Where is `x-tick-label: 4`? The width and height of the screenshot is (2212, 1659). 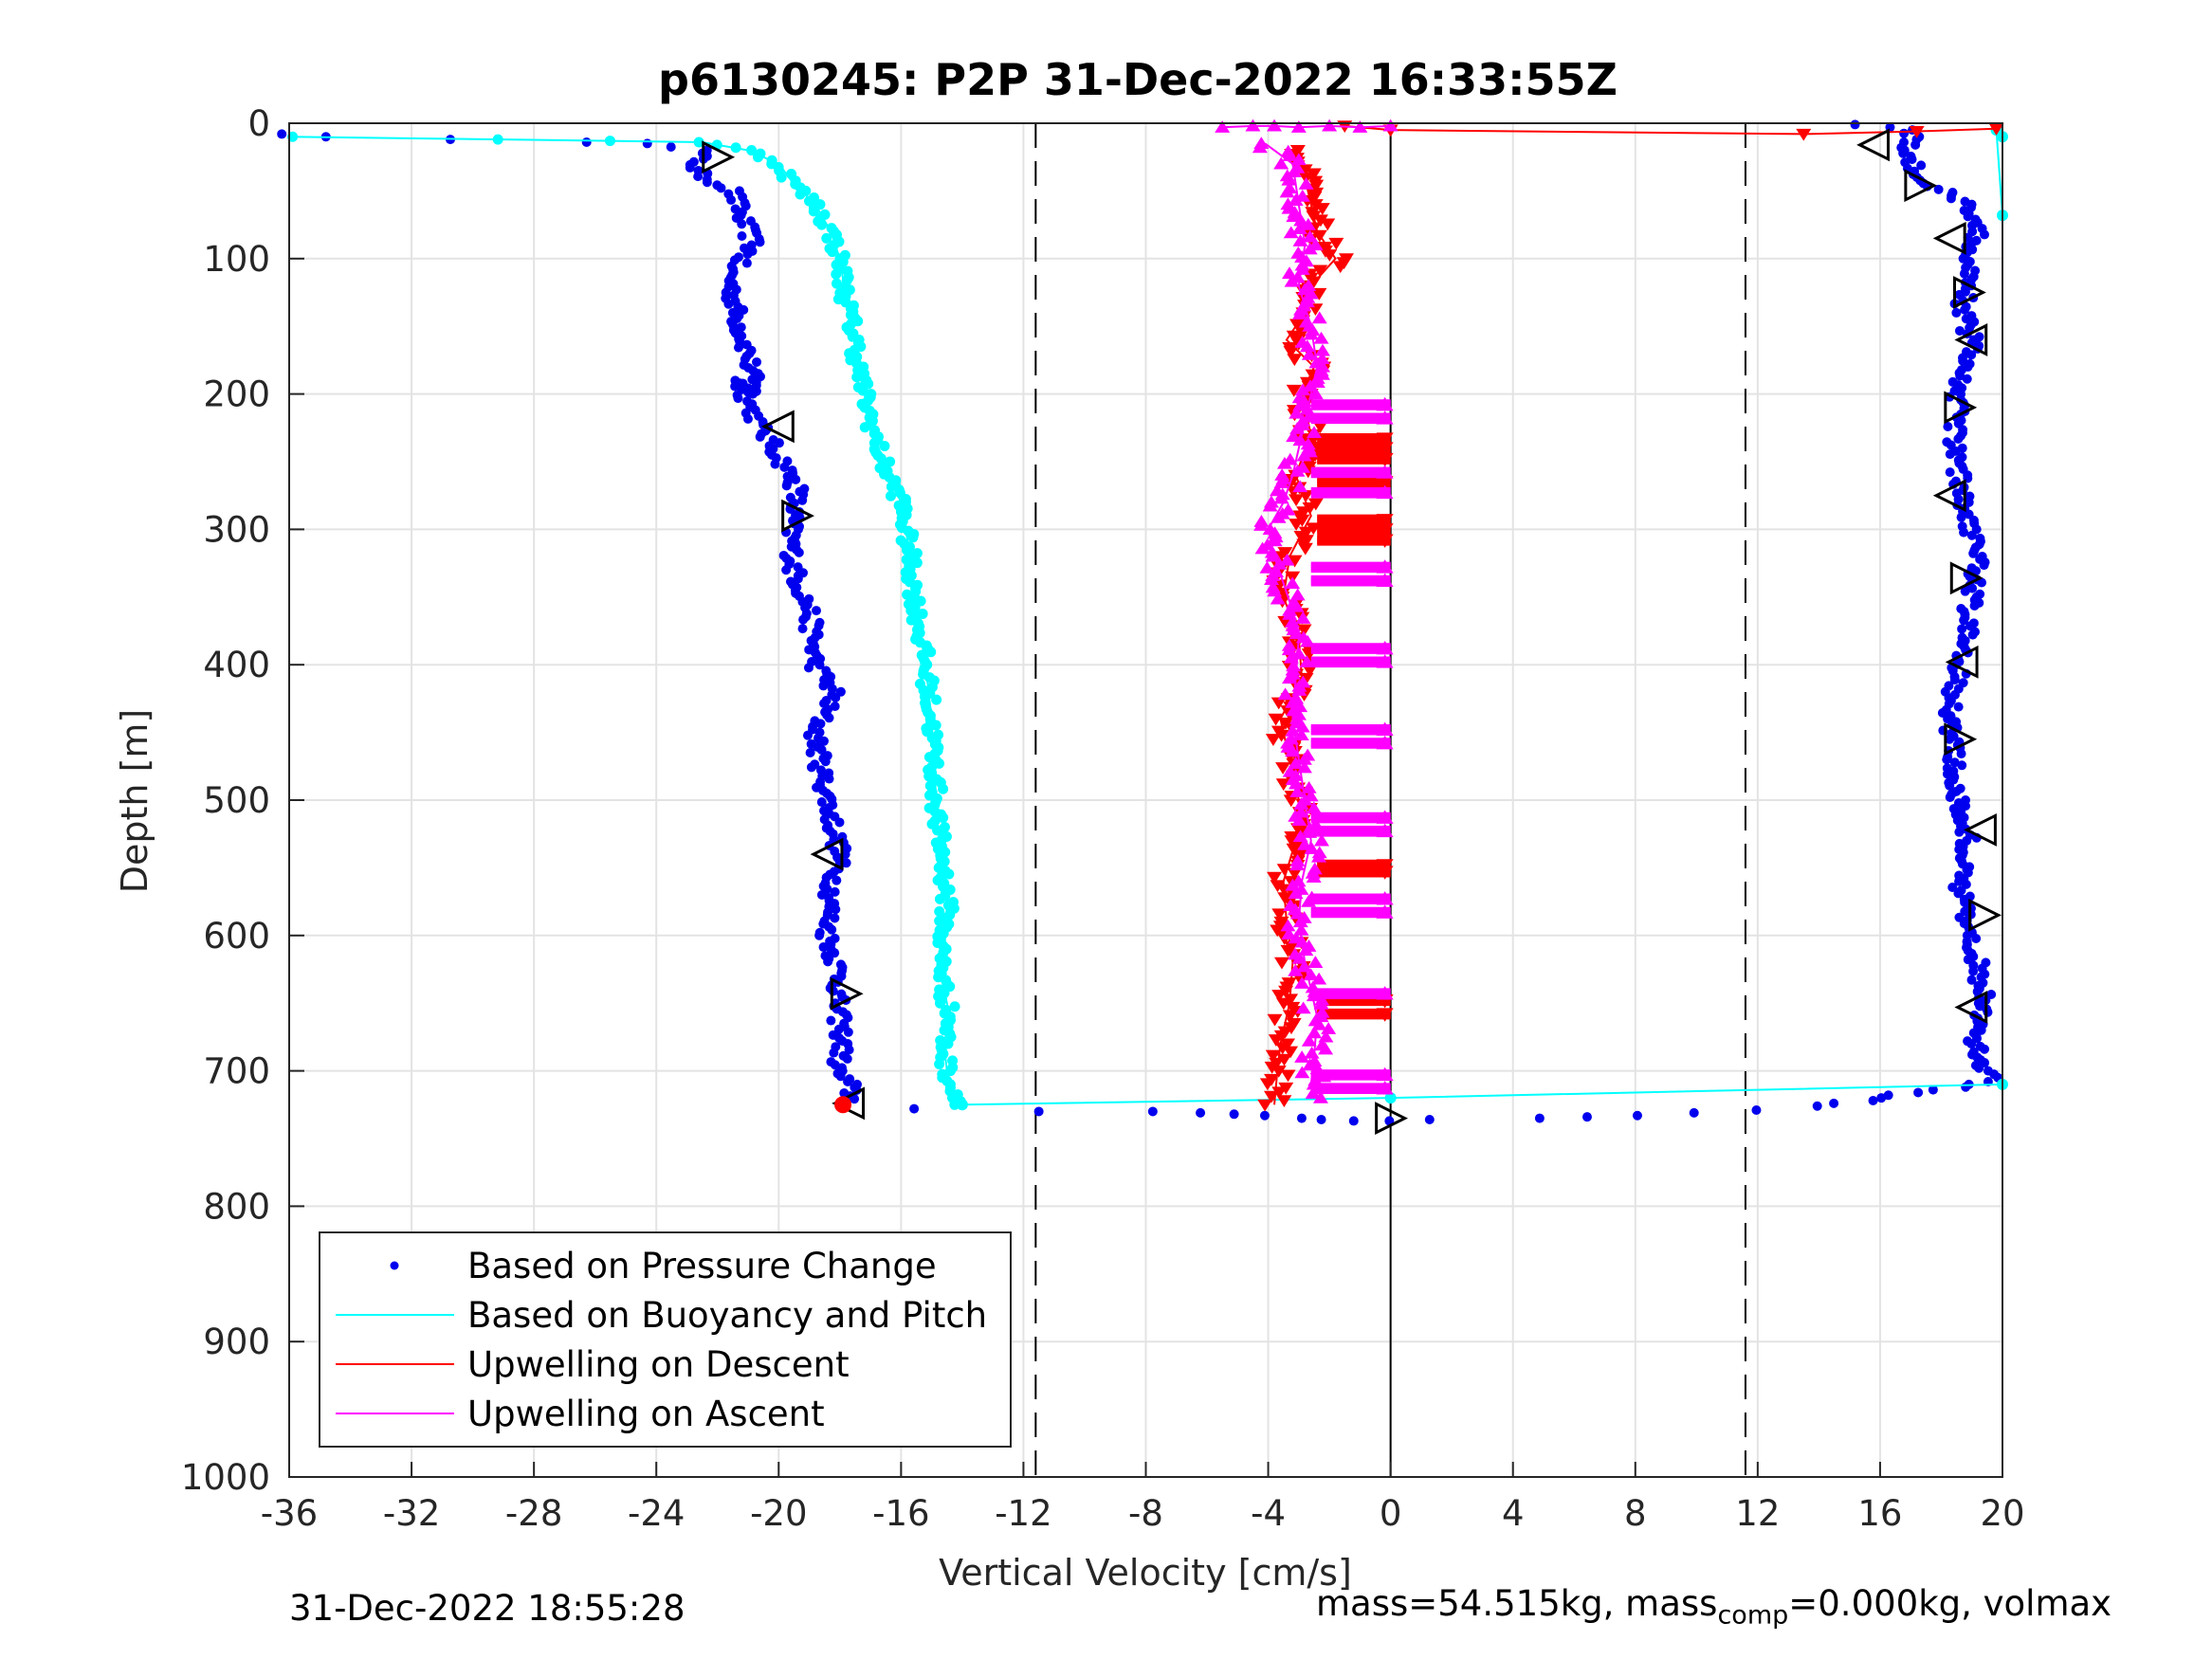 x-tick-label: 4 is located at coordinates (1513, 1513).